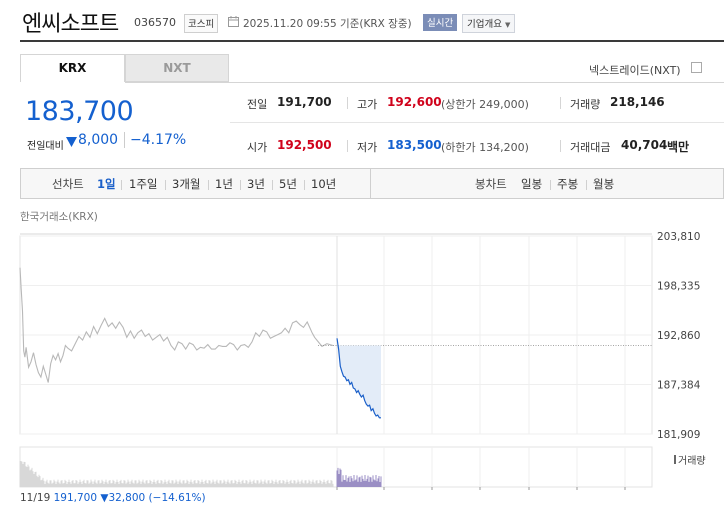 This screenshot has height=521, width=724. What do you see at coordinates (75, 498) in the screenshot?
I see `summary-close: 191,700` at bounding box center [75, 498].